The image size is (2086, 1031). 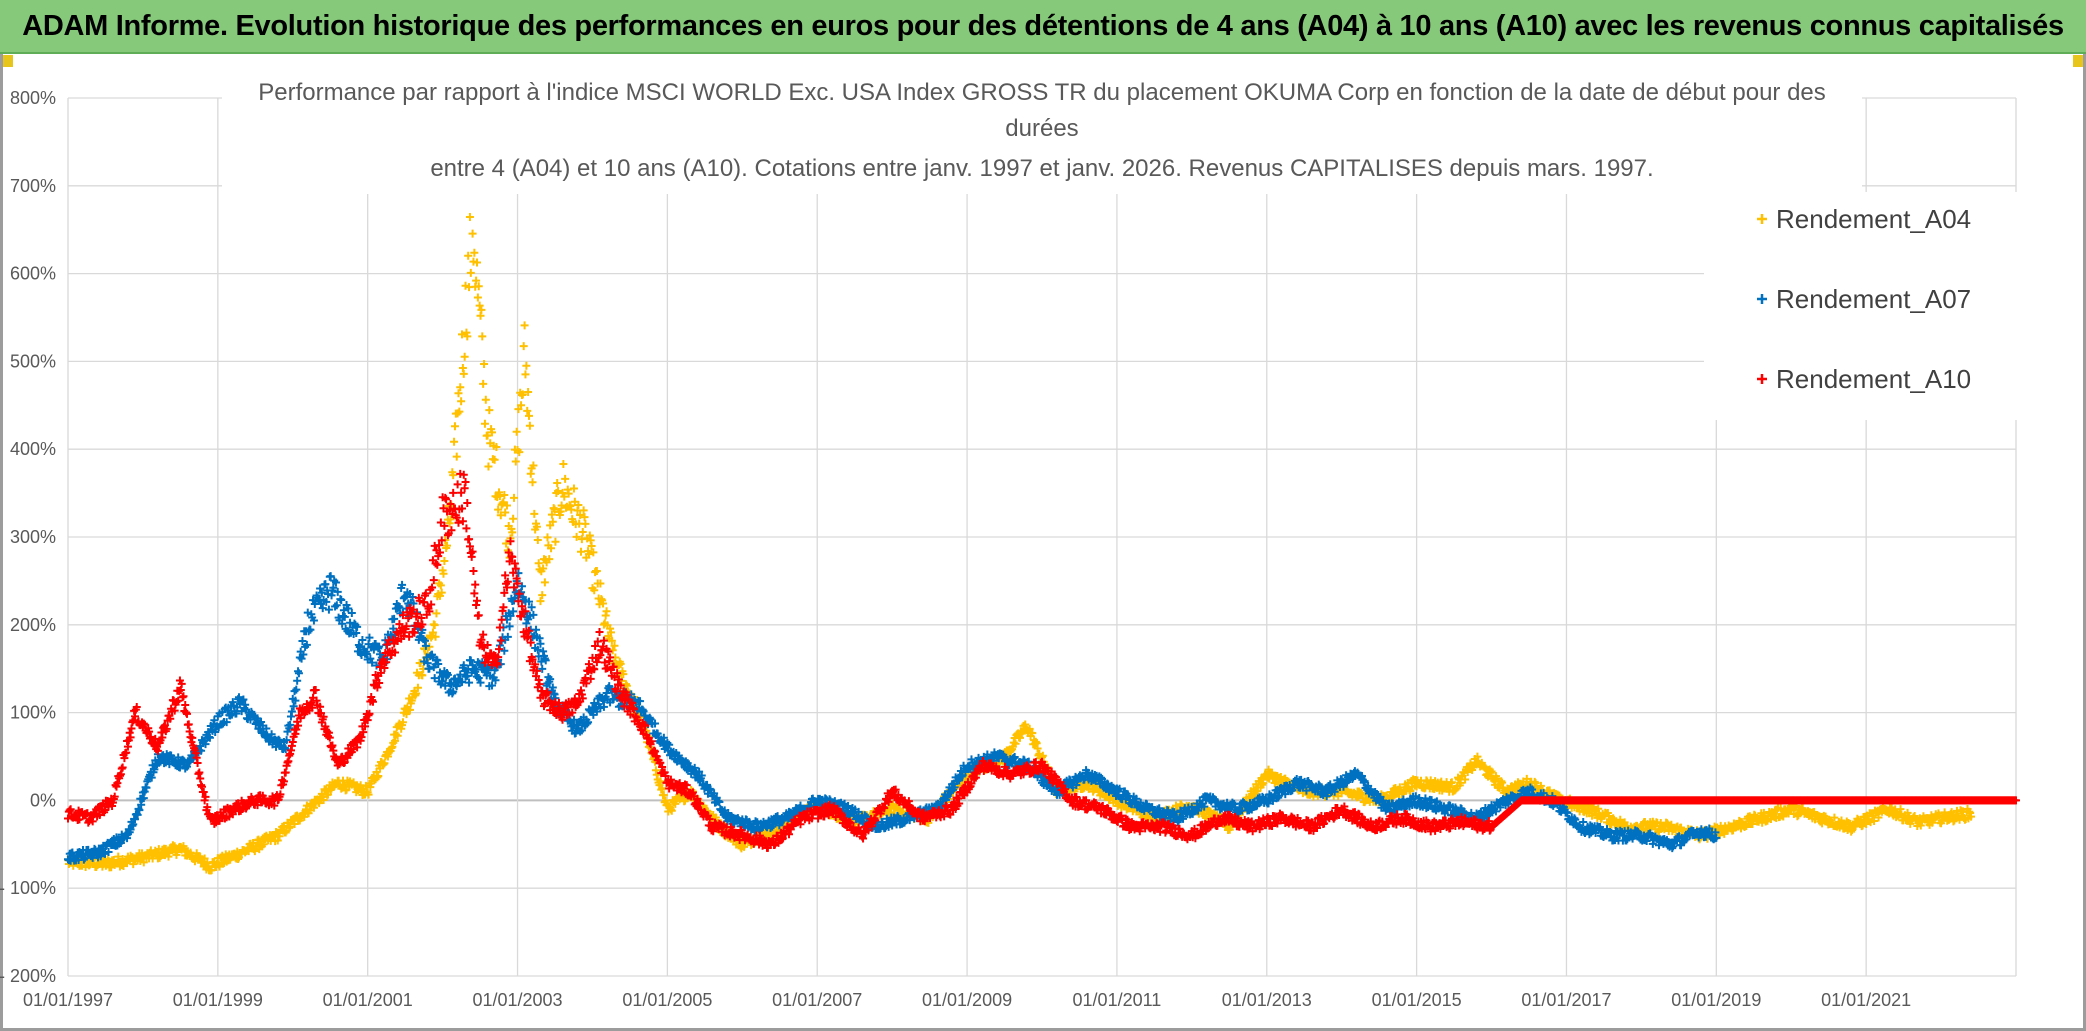 What do you see at coordinates (2078, 61) in the screenshot?
I see `corner-accent-right` at bounding box center [2078, 61].